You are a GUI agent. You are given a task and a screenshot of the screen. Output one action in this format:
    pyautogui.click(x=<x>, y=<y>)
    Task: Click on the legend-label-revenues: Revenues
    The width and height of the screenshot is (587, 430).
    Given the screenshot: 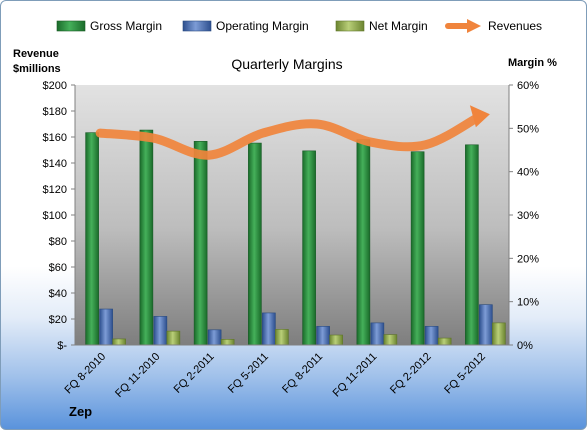 What is the action you would take?
    pyautogui.click(x=515, y=26)
    